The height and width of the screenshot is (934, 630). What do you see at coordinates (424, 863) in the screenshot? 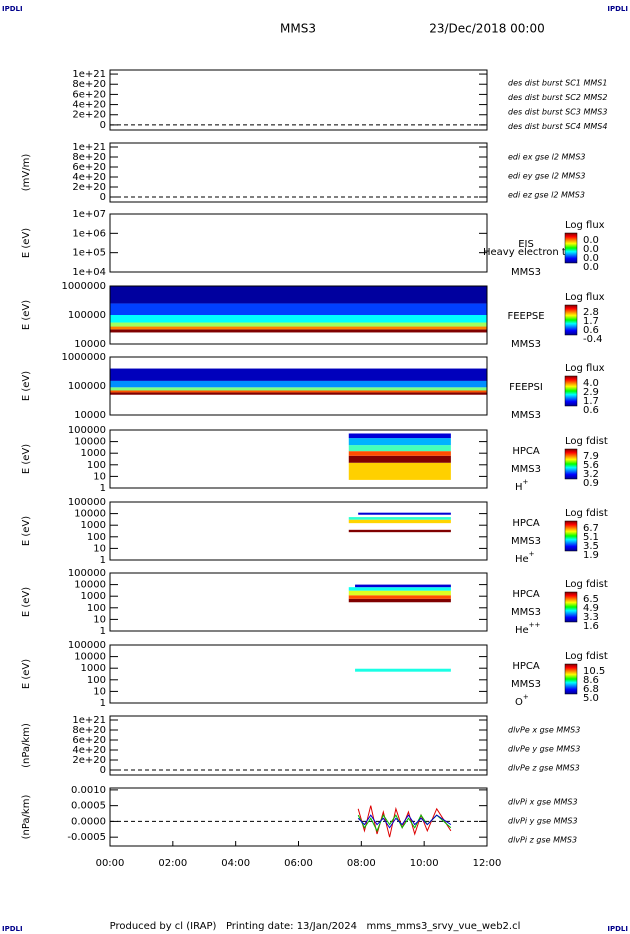
I see `x-tick-label: 10:00` at bounding box center [424, 863].